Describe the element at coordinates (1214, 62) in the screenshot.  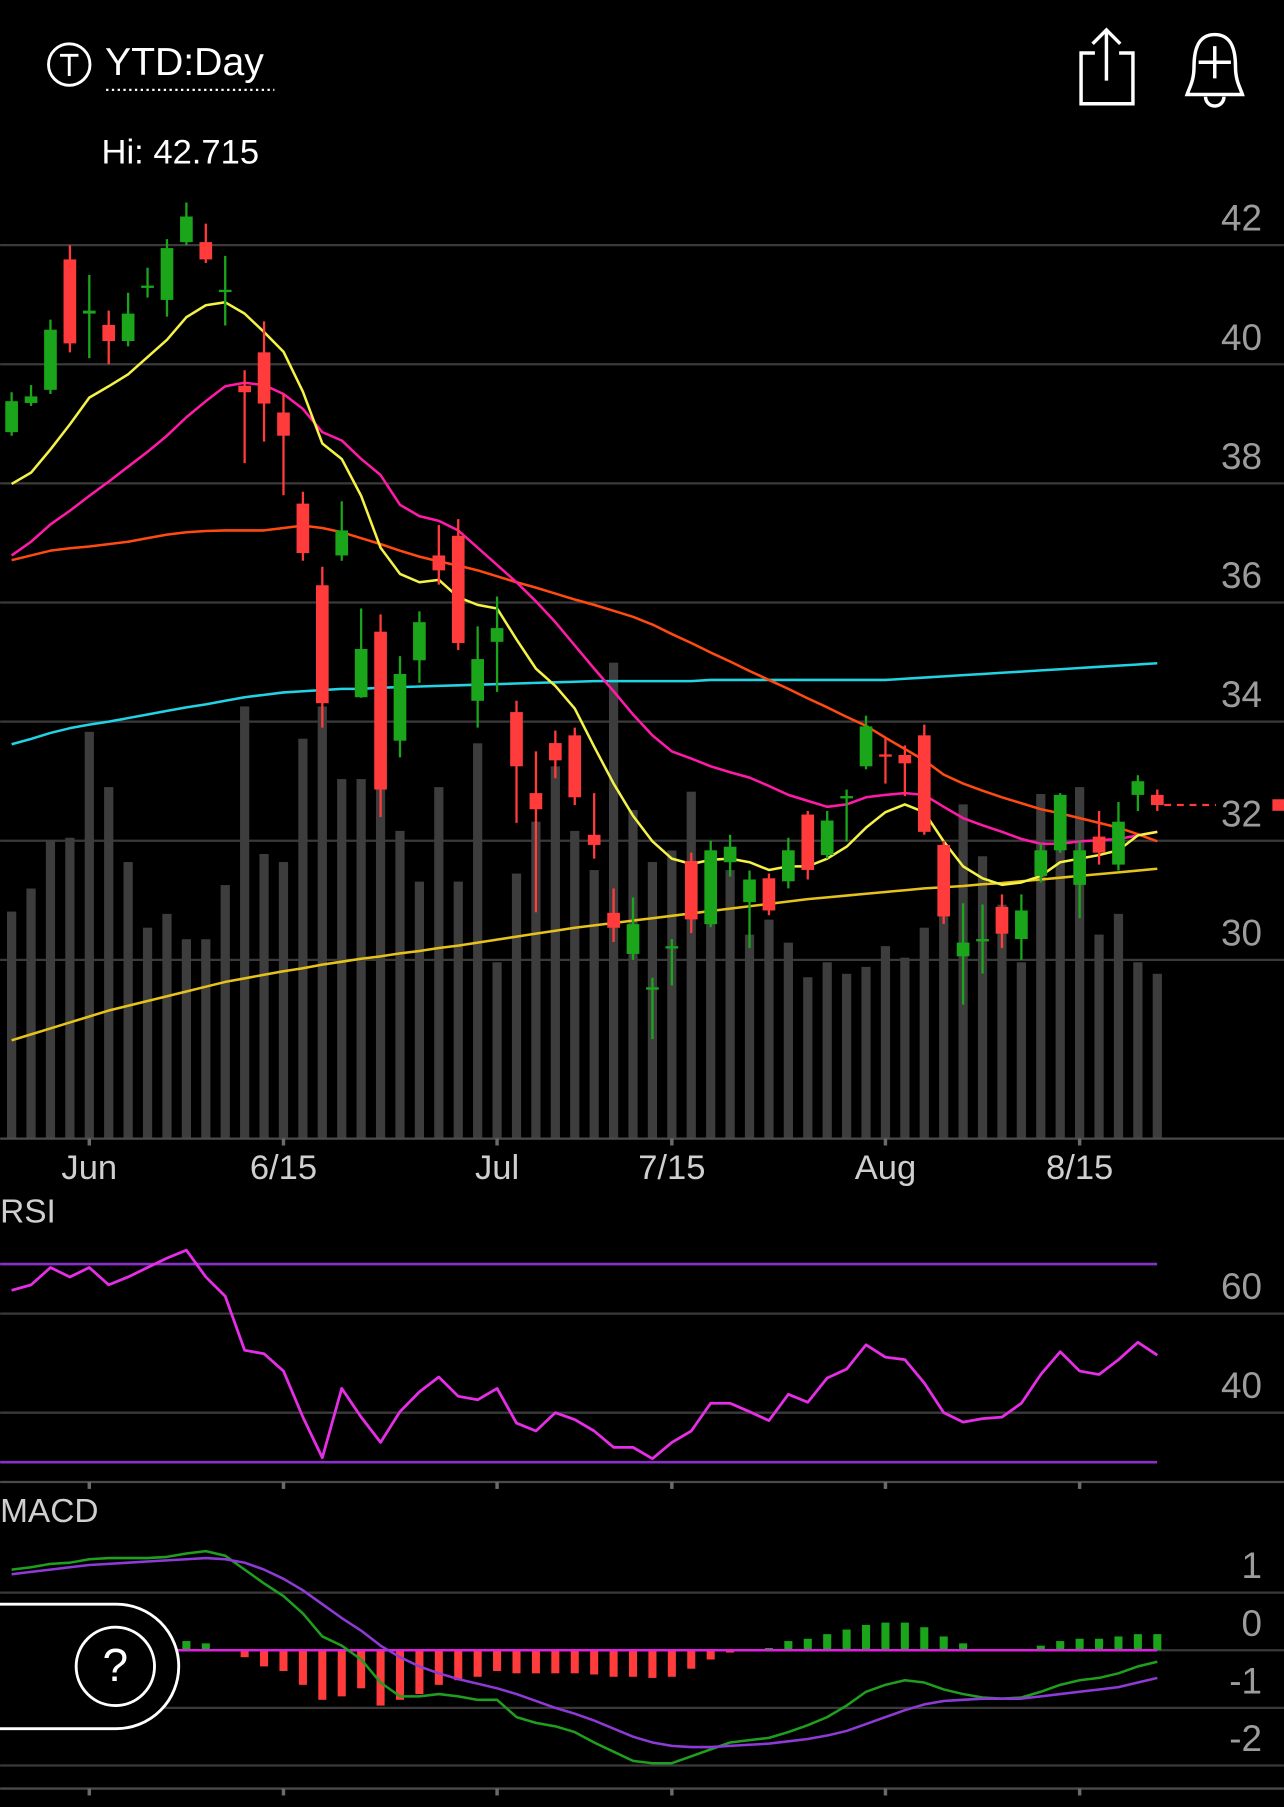
I see `bell-plus` at that location.